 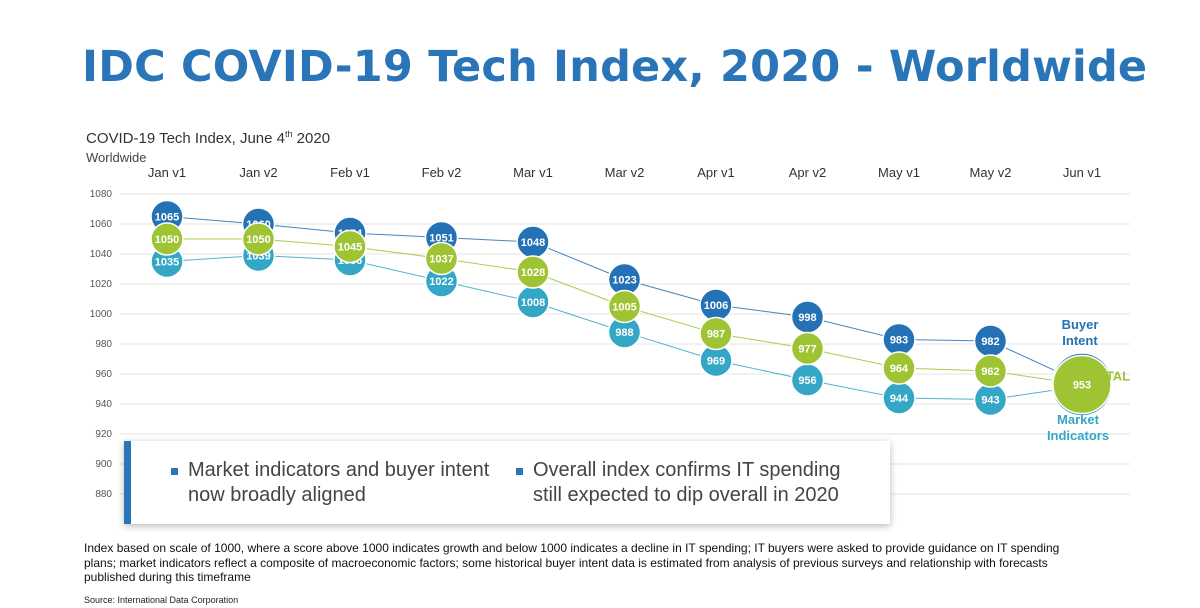 I want to click on data-label: 1045, so click(x=350, y=248).